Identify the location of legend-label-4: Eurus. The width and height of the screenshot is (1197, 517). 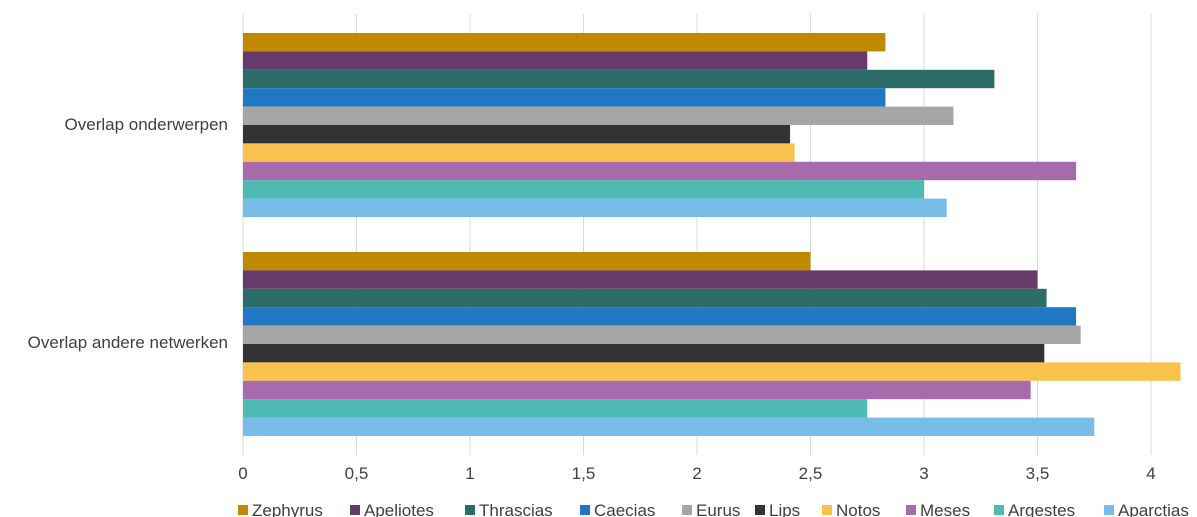
(718, 509).